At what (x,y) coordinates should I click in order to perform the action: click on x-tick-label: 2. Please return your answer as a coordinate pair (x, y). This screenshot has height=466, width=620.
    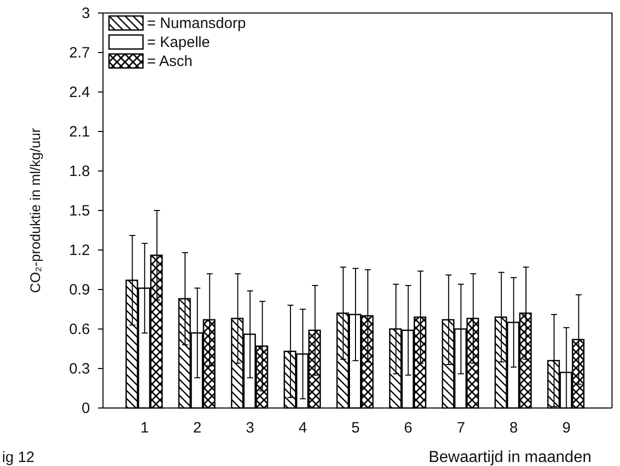
    Looking at the image, I should click on (197, 428).